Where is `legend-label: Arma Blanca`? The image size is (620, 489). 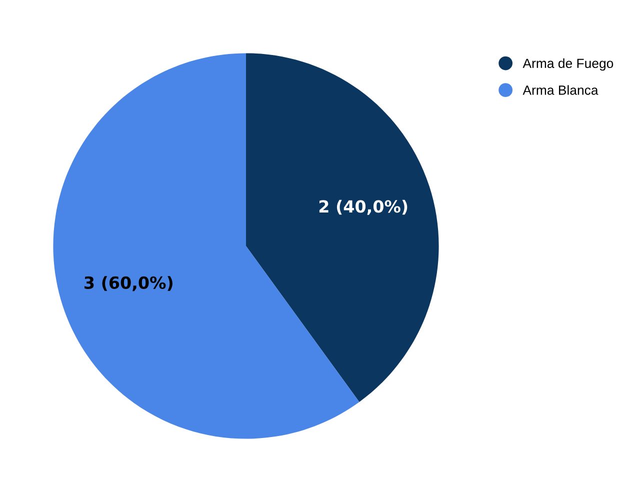
legend-label: Arma Blanca is located at coordinates (560, 90).